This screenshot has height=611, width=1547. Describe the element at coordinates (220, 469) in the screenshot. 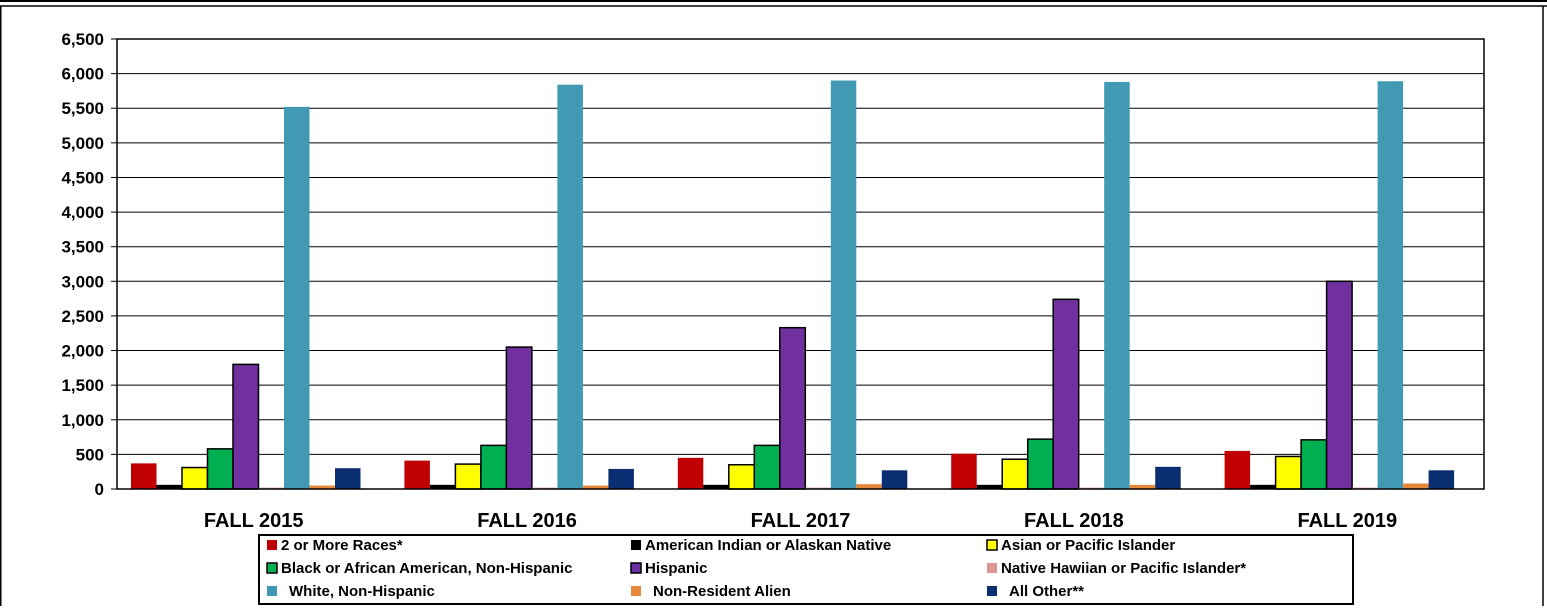

I see `bar-black-or-african-american-non-hispanic-fall-2015` at that location.